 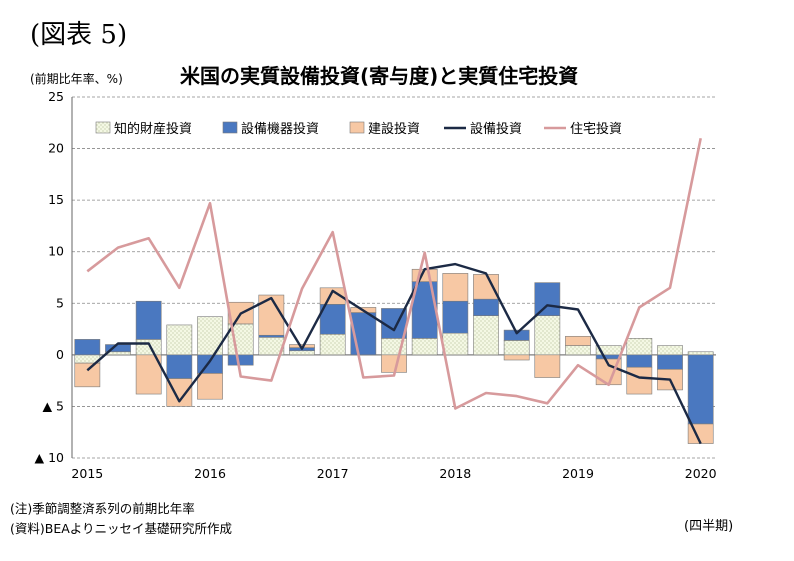 What do you see at coordinates (393, 473) in the screenshot?
I see `x-axis-ticks: 2015 2016 2017 2018 2019 2020` at bounding box center [393, 473].